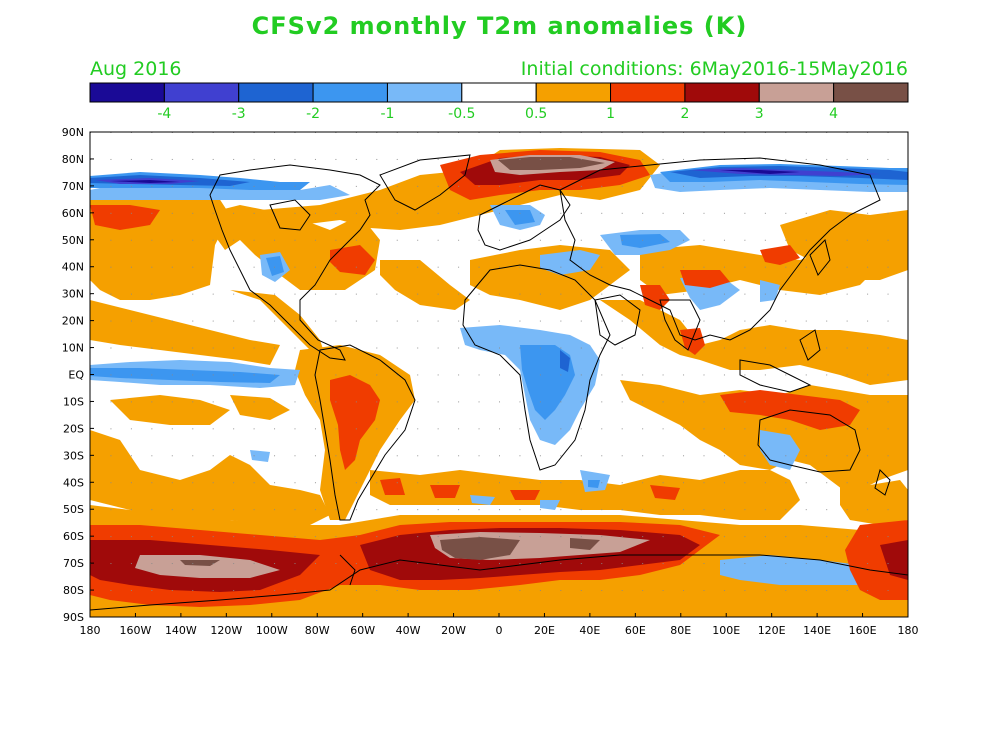  Describe the element at coordinates (181, 630) in the screenshot. I see `longitude-label: 140W` at that location.